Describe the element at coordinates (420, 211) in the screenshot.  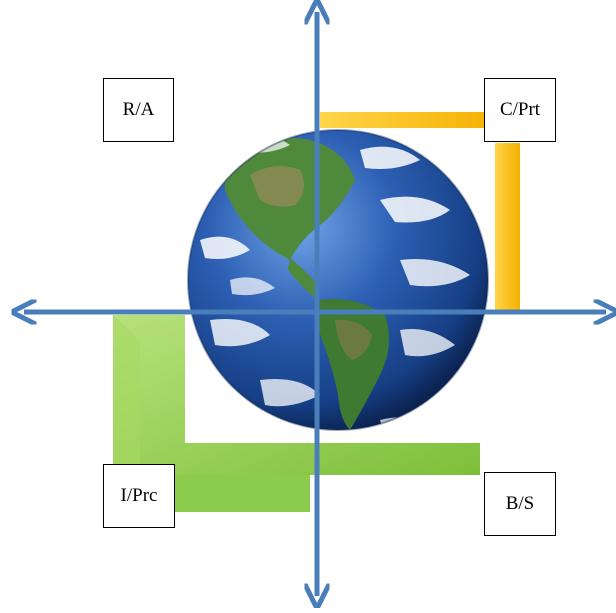
I see `yellow-bracket` at that location.